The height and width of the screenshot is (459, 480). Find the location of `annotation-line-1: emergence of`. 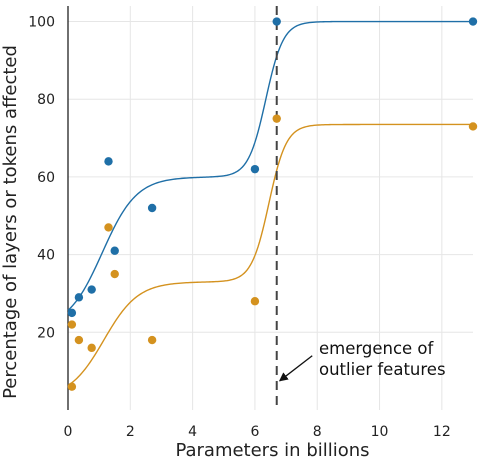

annotation-line-1: emergence of is located at coordinates (377, 348).